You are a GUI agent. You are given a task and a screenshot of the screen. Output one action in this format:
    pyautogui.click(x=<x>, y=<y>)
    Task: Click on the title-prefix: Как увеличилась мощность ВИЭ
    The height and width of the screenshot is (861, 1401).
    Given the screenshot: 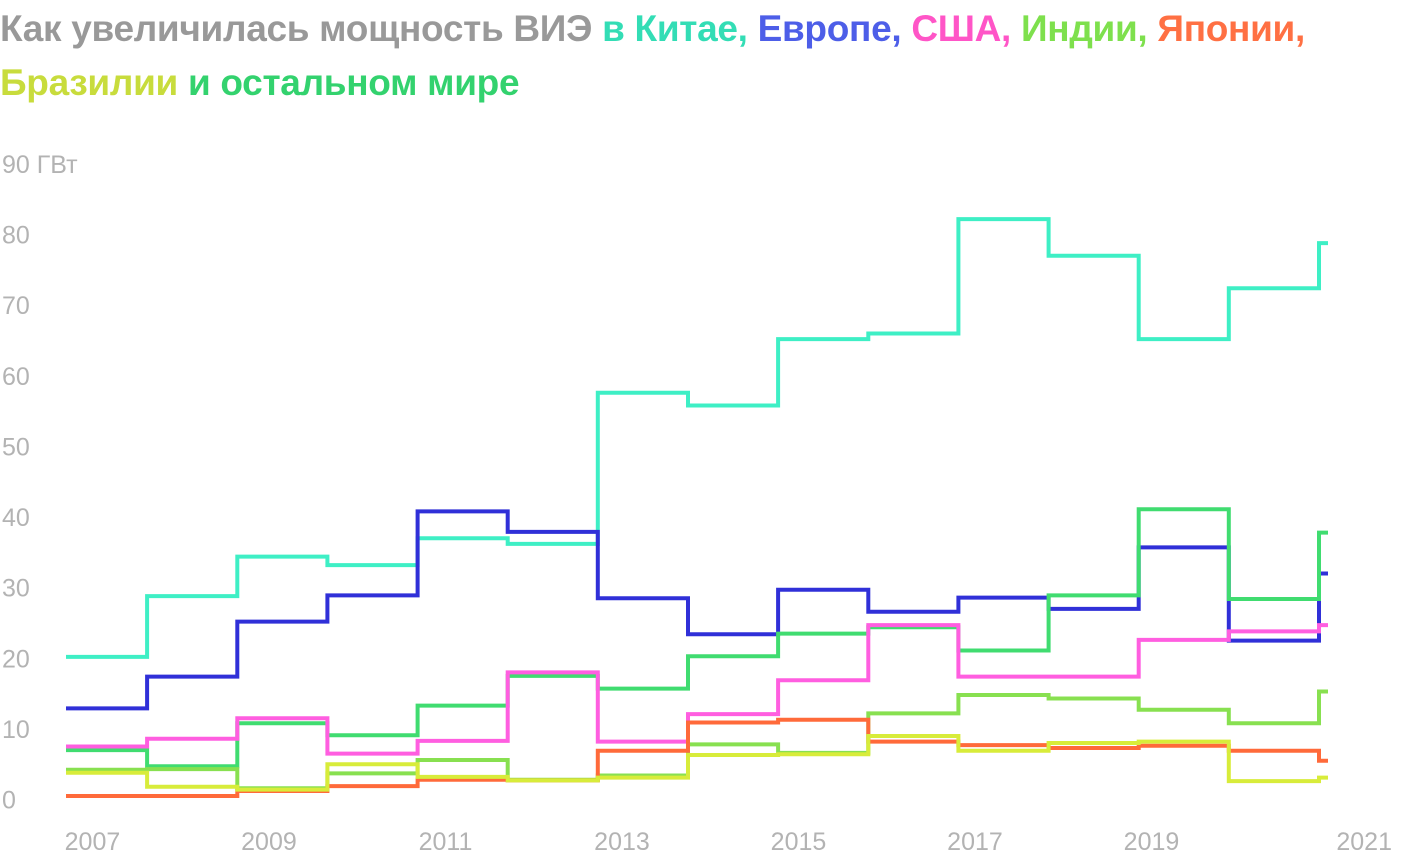 What is the action you would take?
    pyautogui.click(x=296, y=28)
    